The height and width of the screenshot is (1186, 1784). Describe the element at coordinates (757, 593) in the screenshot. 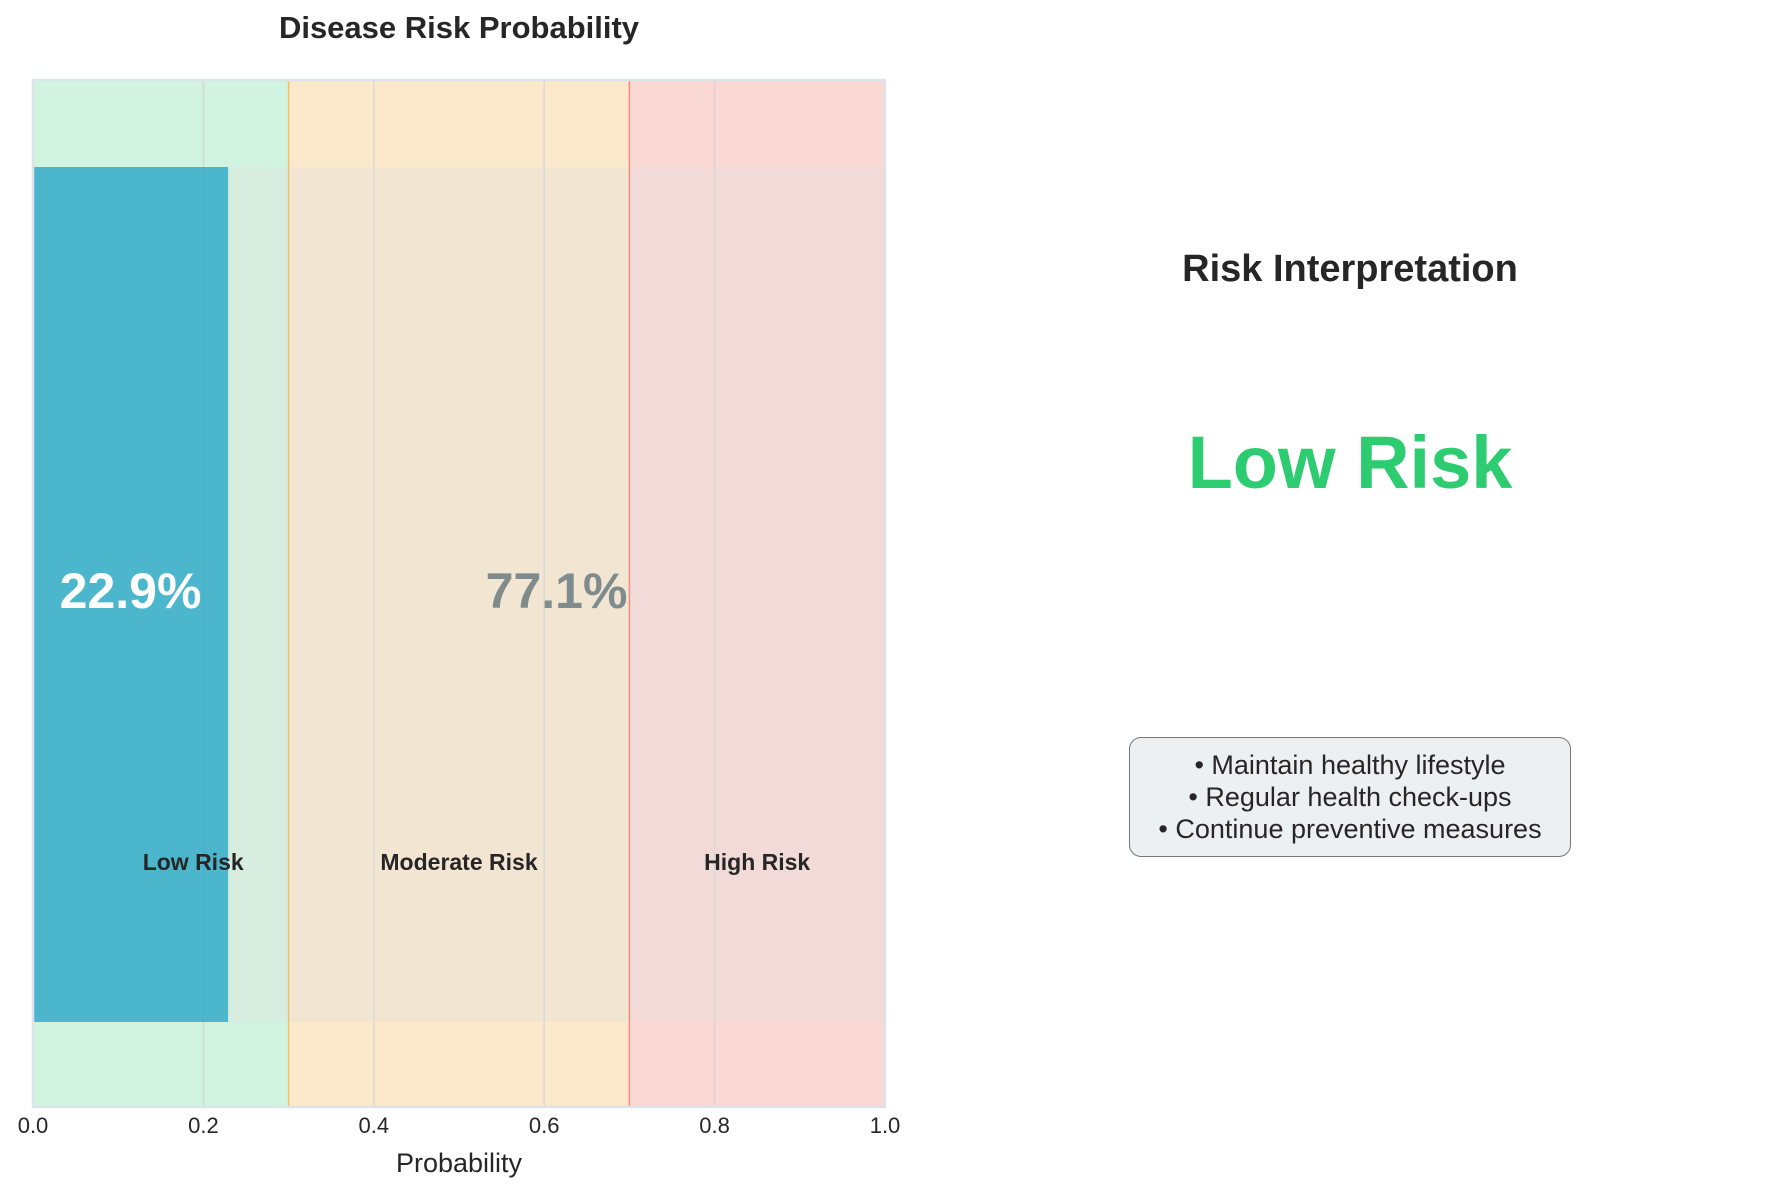

I see `risk-zone-high-risk` at that location.